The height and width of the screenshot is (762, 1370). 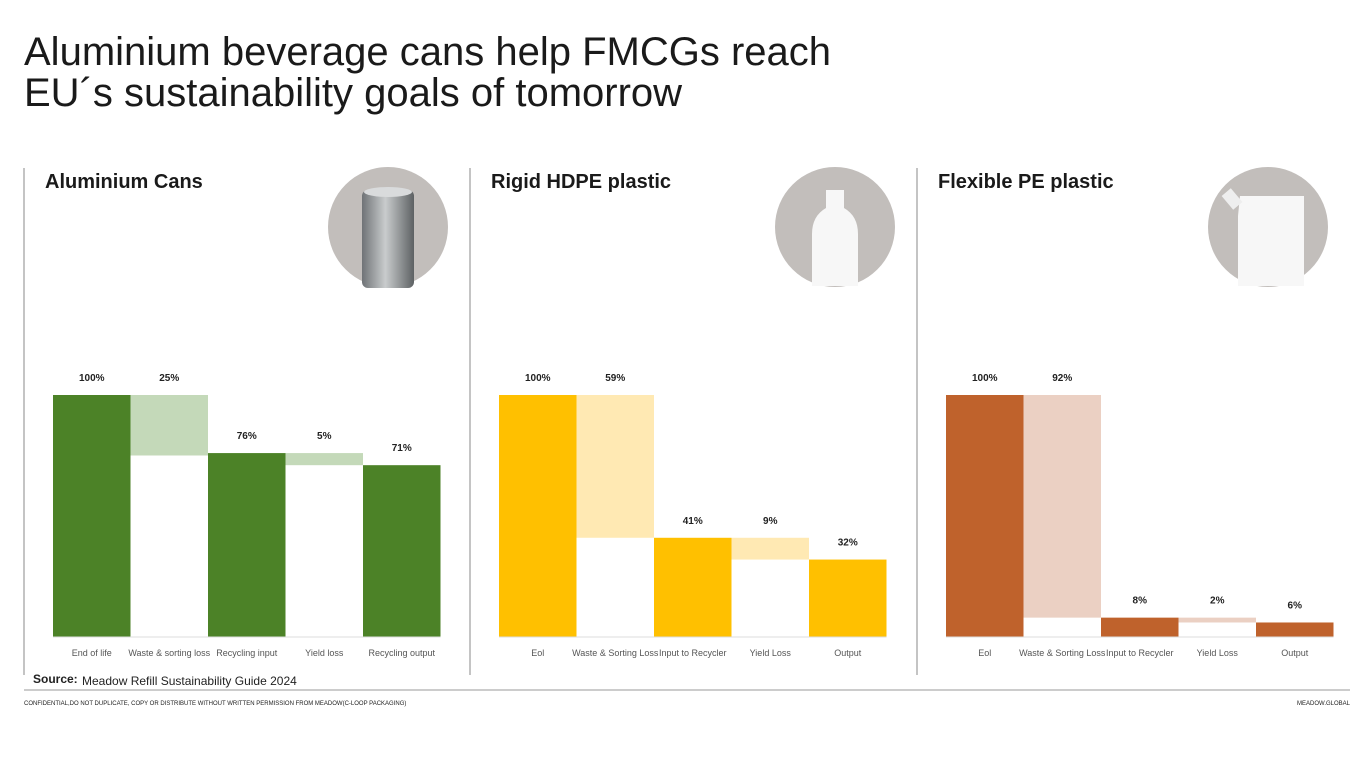 I want to click on category-label: End of life, so click(x=92, y=653).